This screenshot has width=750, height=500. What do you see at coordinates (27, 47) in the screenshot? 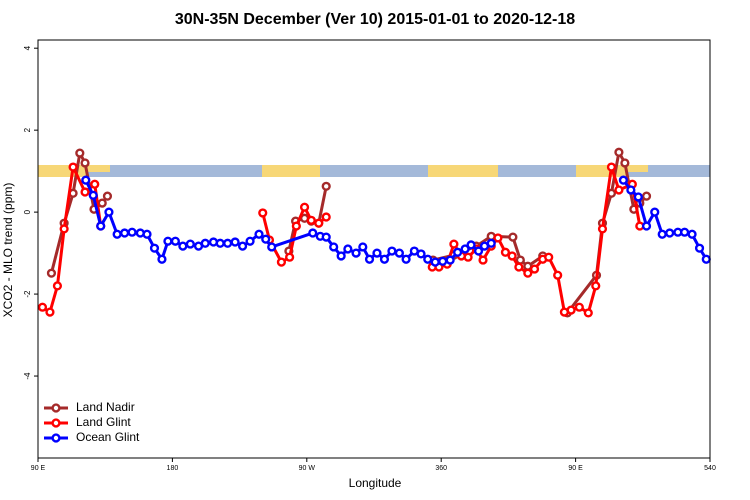
I see `y-tick-label: 4` at bounding box center [27, 47].